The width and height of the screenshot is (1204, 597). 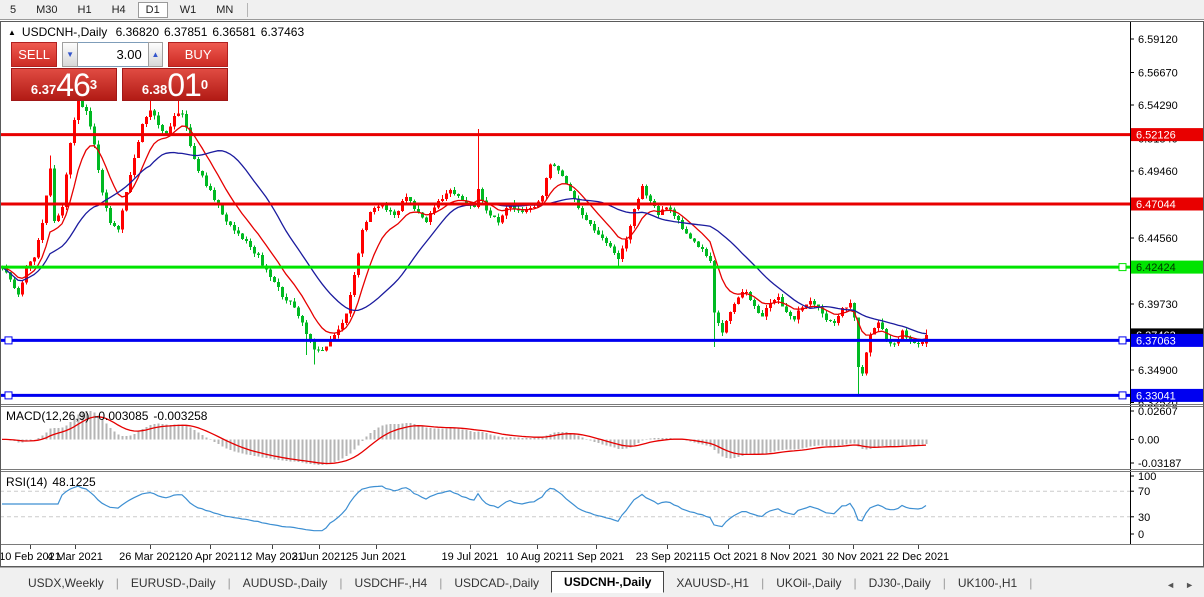 I want to click on rsi-line, so click(x=464, y=508).